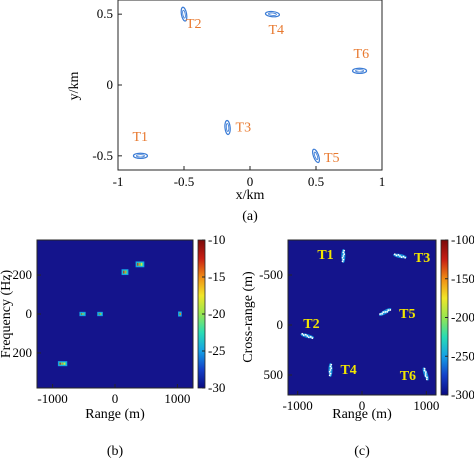 This screenshot has width=474, height=464. What do you see at coordinates (362, 451) in the screenshot?
I see `plot-c-caption: (c)` at bounding box center [362, 451].